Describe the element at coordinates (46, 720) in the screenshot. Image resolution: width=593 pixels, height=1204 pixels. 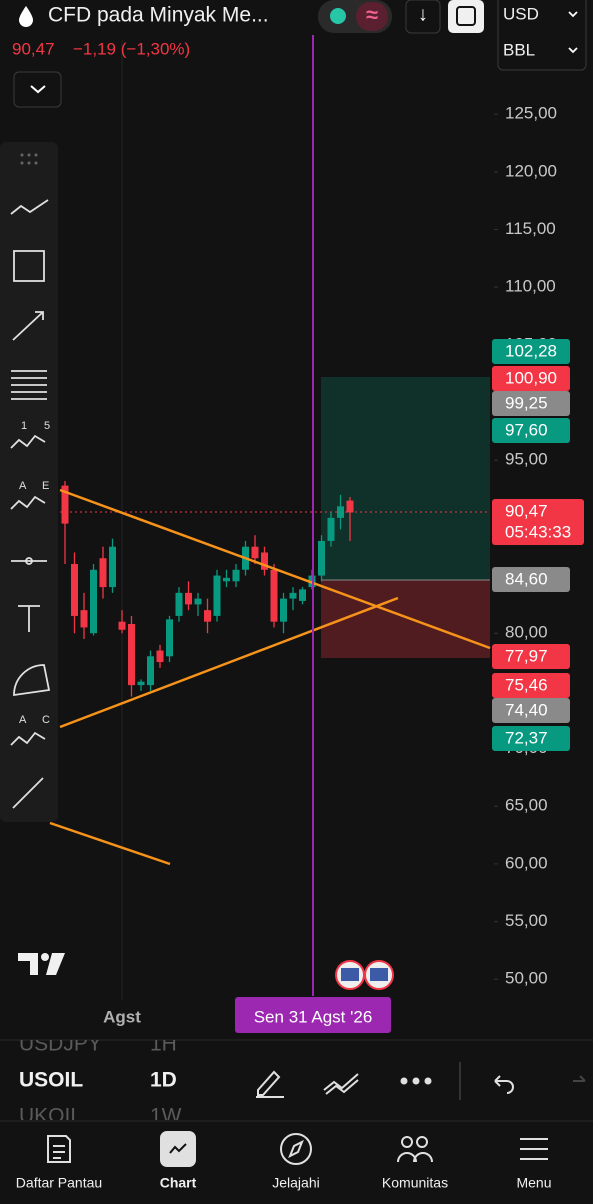
I see `svg-text: C` at that location.